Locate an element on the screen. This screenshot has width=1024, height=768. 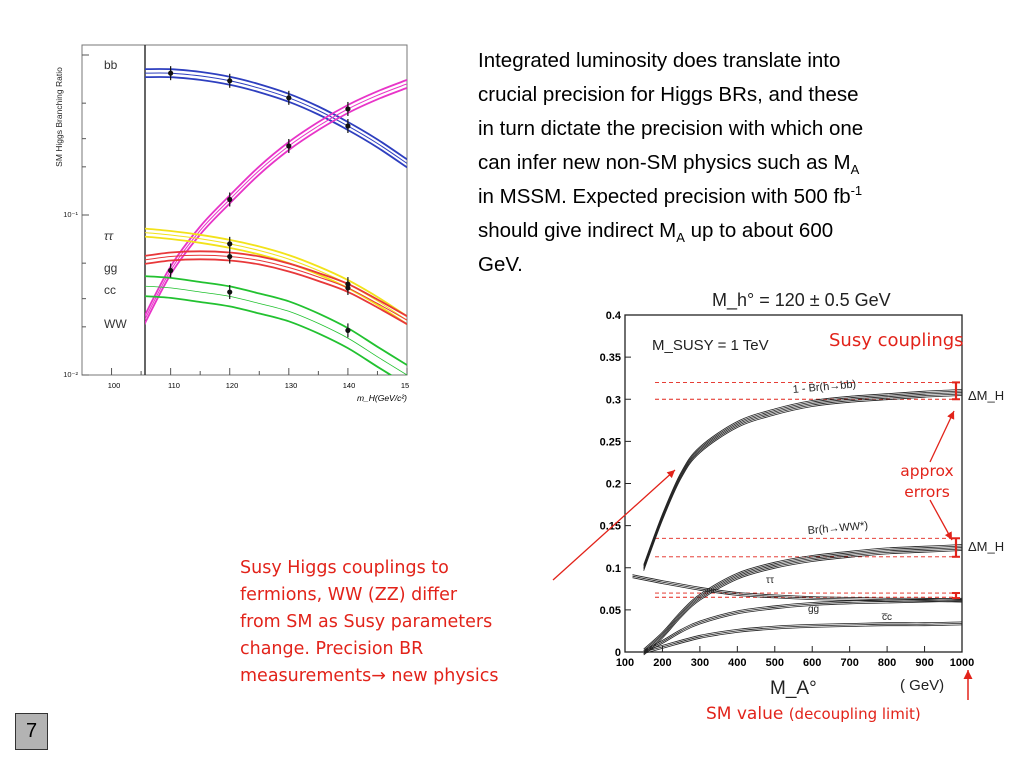
left-x-tick-label: 110 is located at coordinates (174, 385).